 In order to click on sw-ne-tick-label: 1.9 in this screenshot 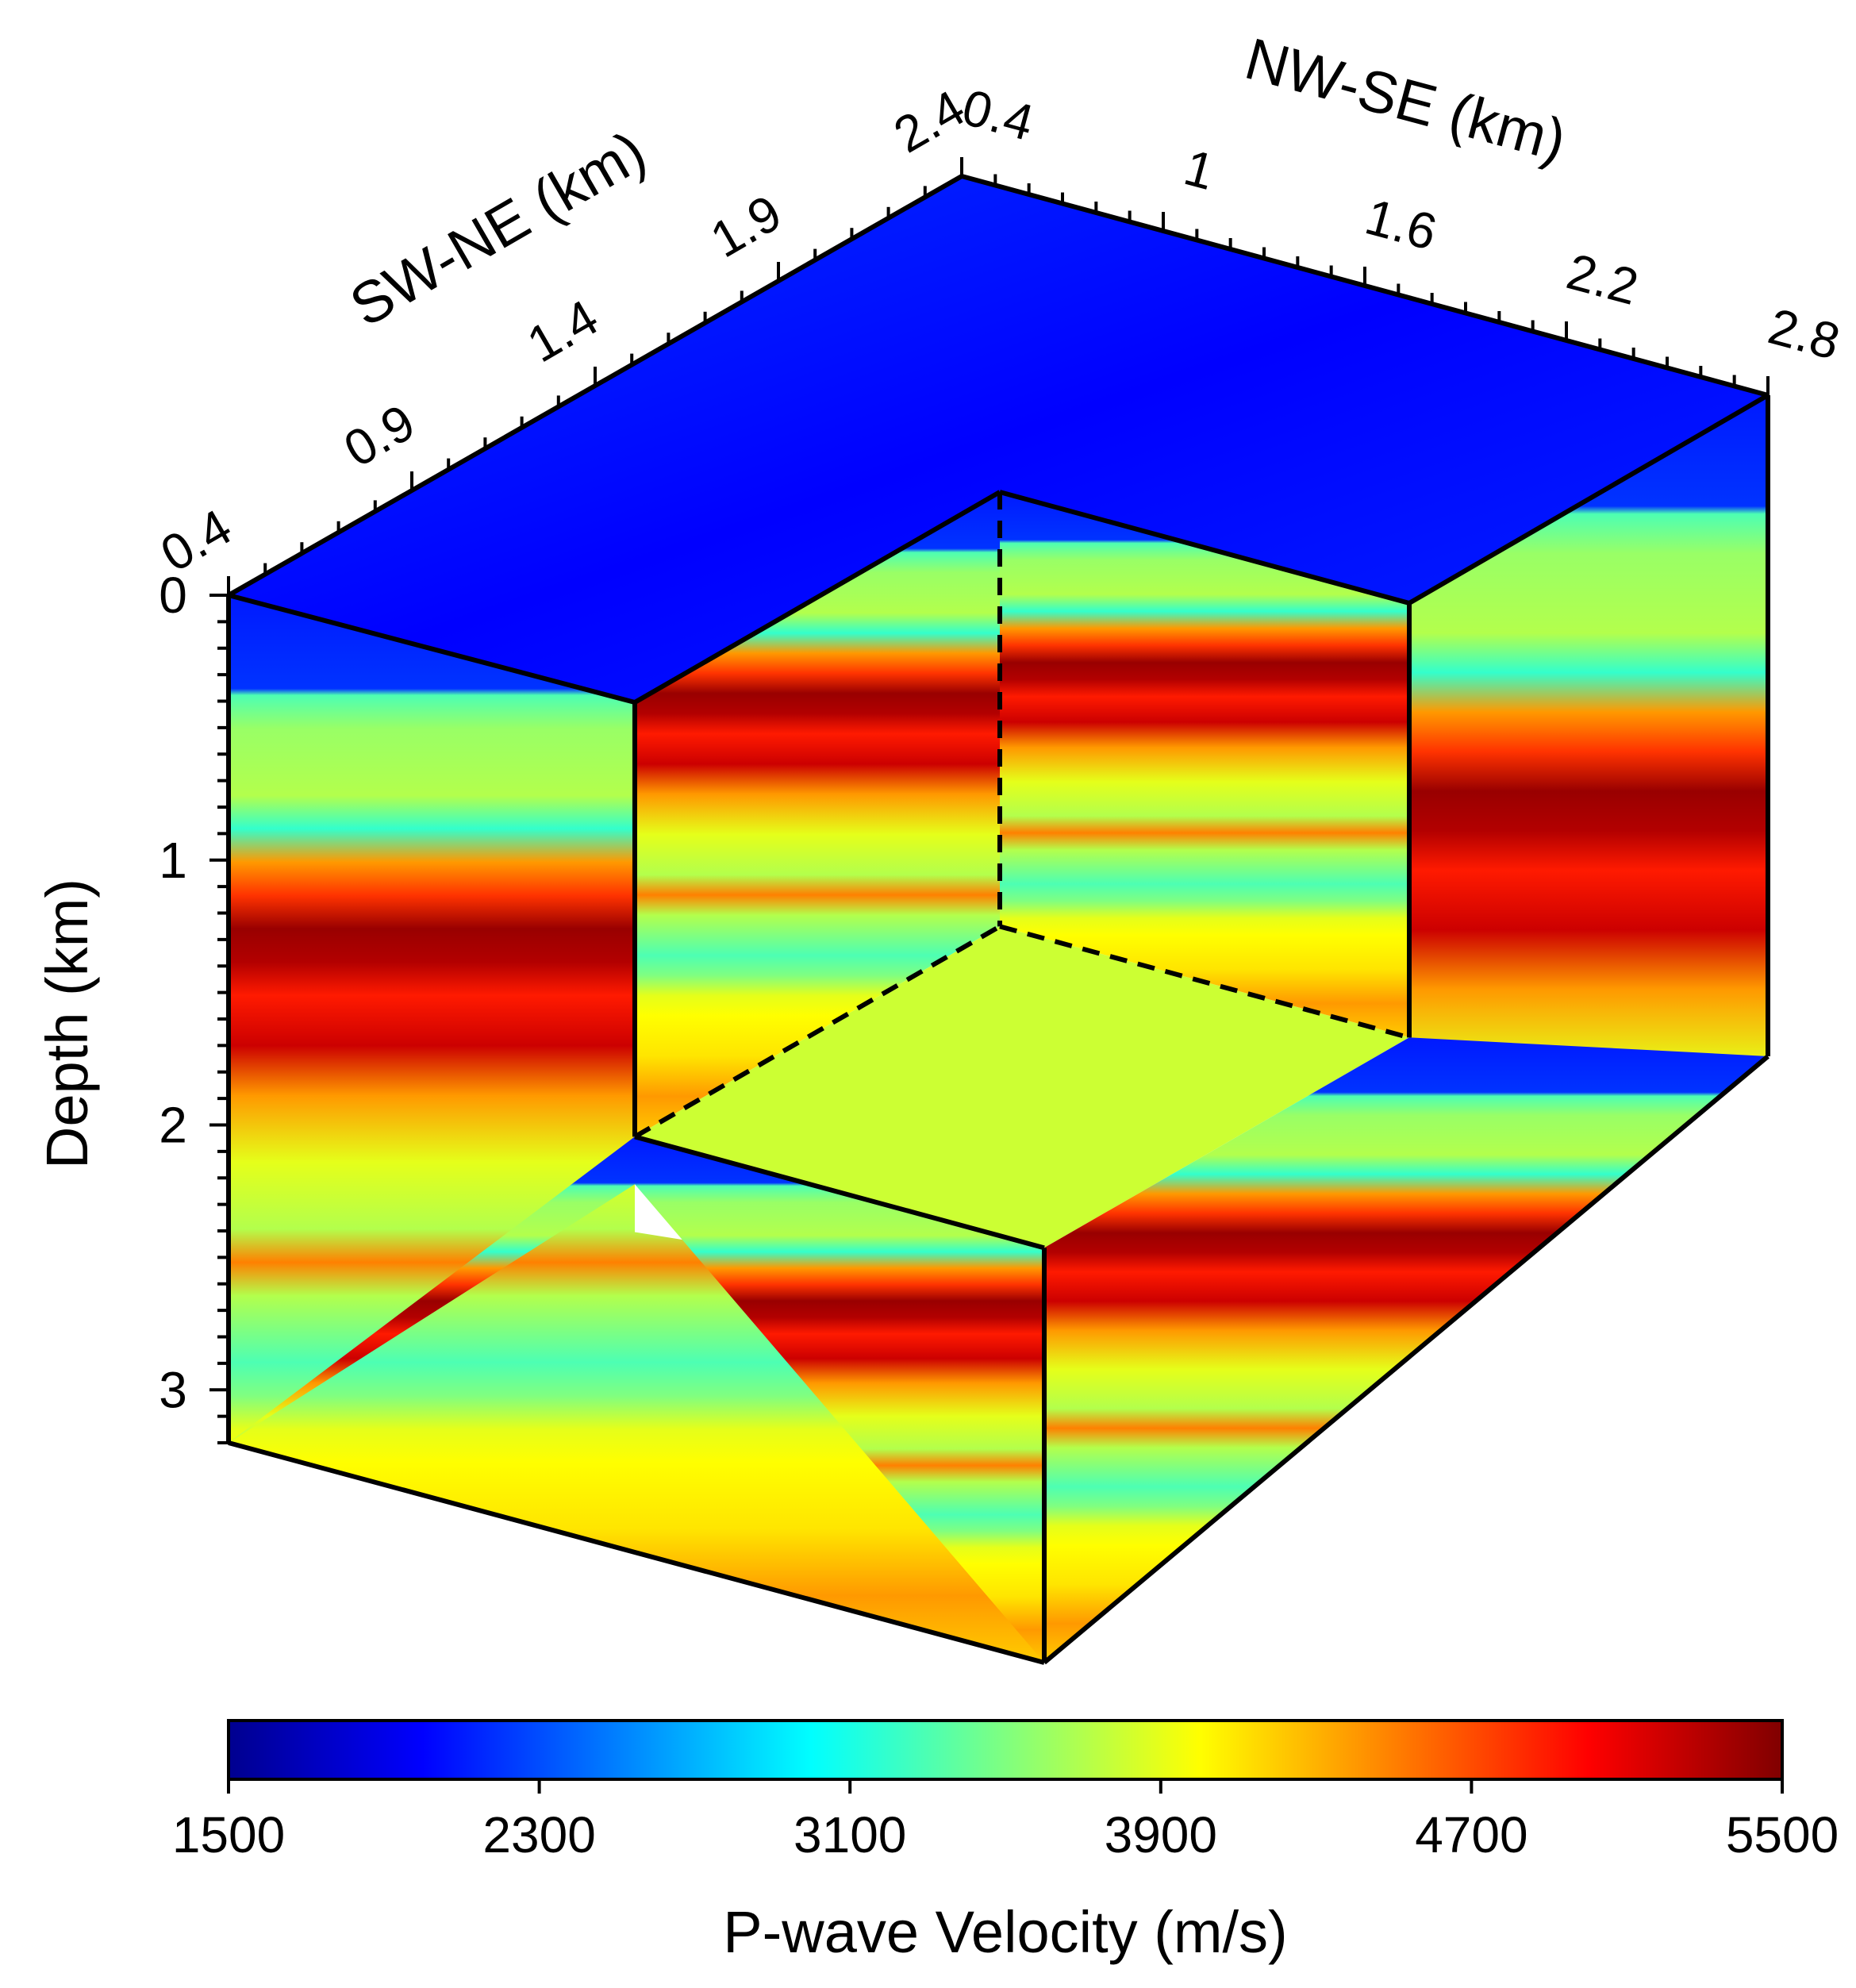, I will do `click(745, 226)`.